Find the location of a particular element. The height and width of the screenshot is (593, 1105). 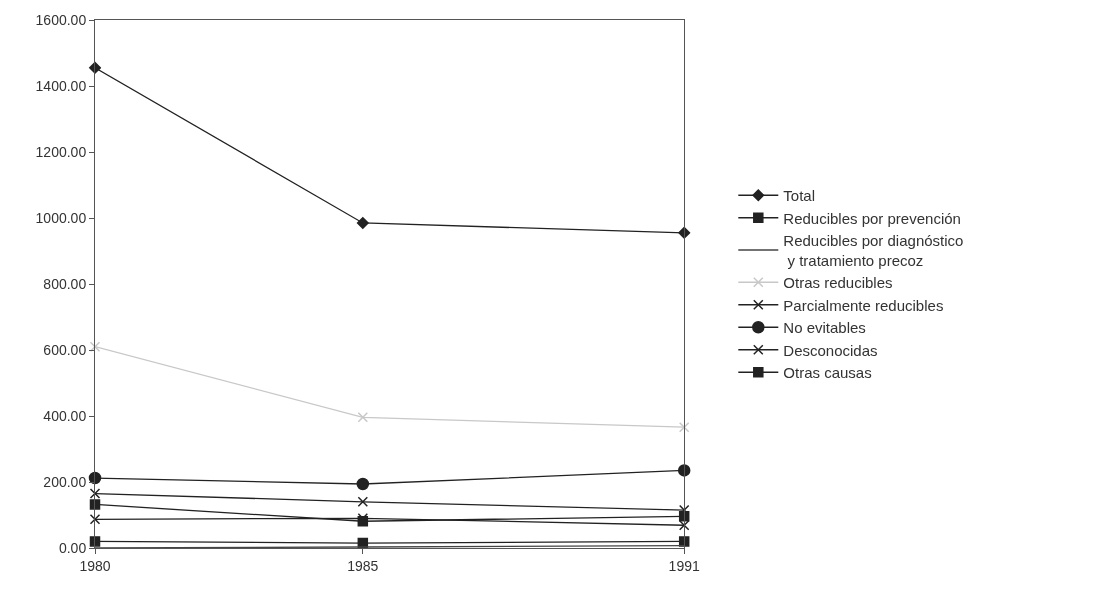

y-tick-label: 1200.00 is located at coordinates (61, 151).